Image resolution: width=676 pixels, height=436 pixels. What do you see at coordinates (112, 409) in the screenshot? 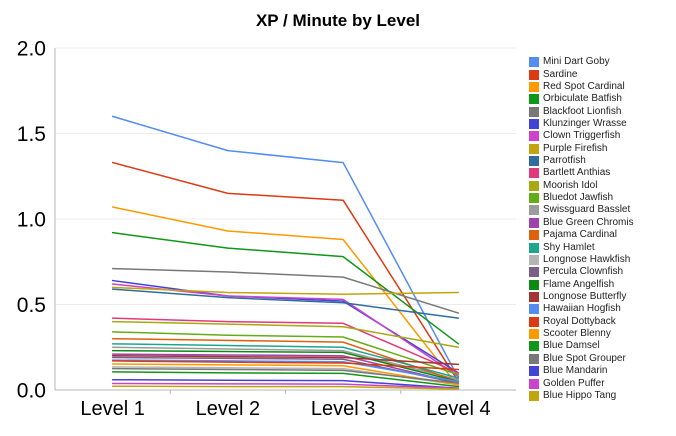
I see `x-axis-label: Level 1` at bounding box center [112, 409].